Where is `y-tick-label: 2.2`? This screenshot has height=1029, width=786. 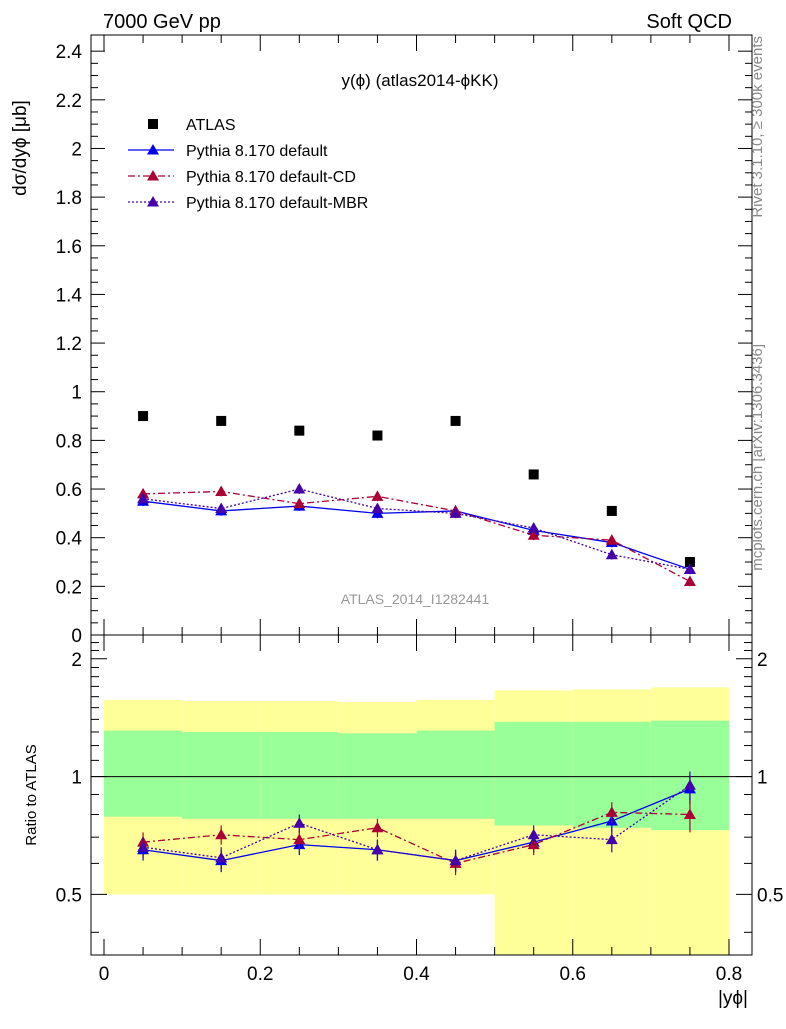 y-tick-label: 2.2 is located at coordinates (69, 101).